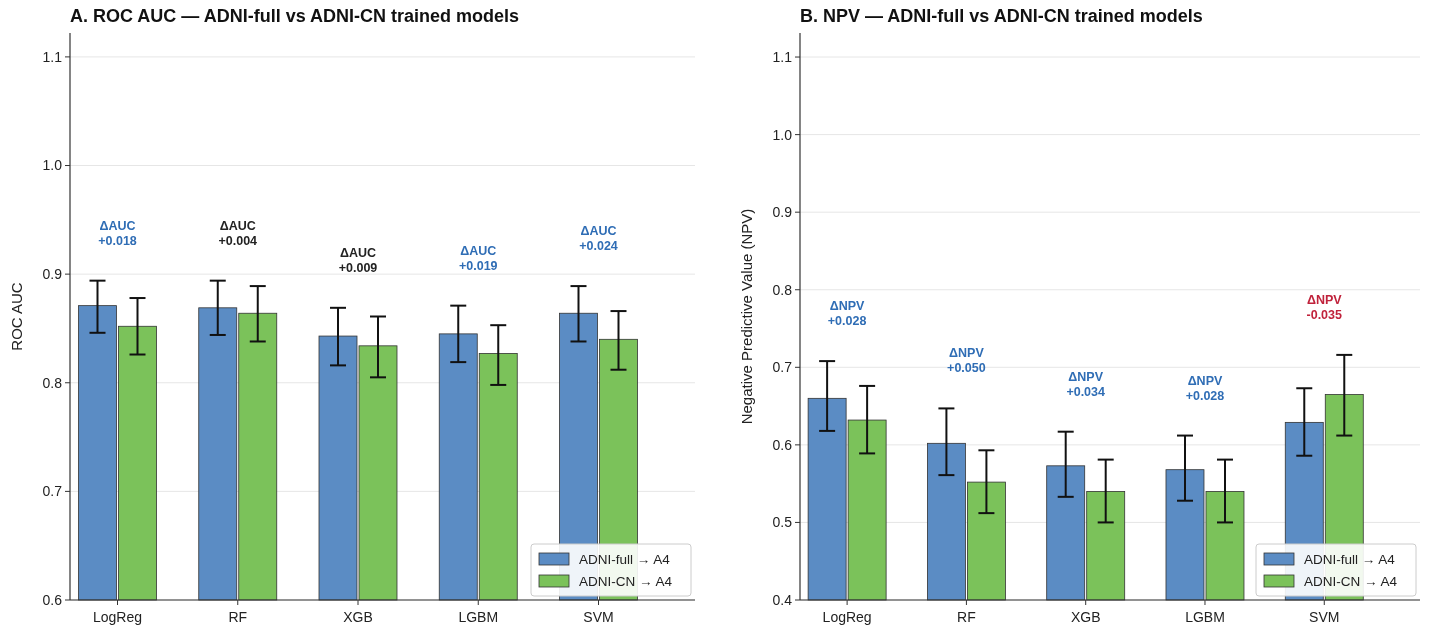 The height and width of the screenshot is (630, 1438). I want to click on annotation: ΔAUC +0.024, so click(598, 239).